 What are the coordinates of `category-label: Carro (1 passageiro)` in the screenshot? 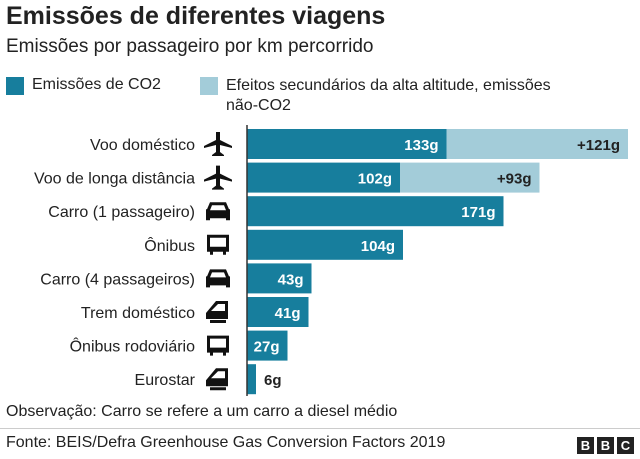 It's located at (121, 212).